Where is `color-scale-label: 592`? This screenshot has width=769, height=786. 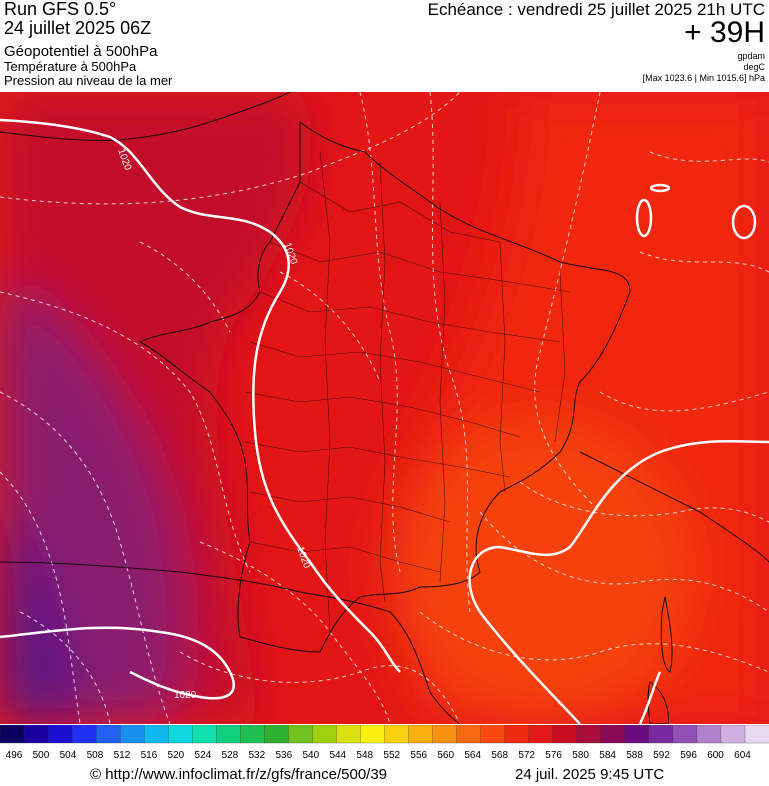
color-scale-label: 592 is located at coordinates (661, 755).